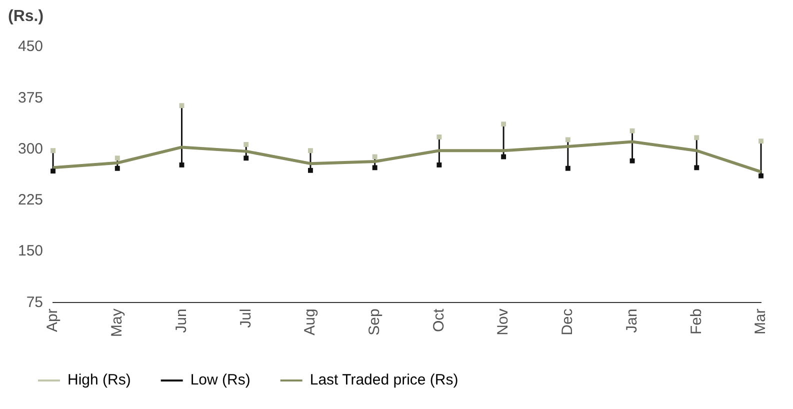 The height and width of the screenshot is (409, 793). I want to click on y-axis-title: (Rs.), so click(26, 17).